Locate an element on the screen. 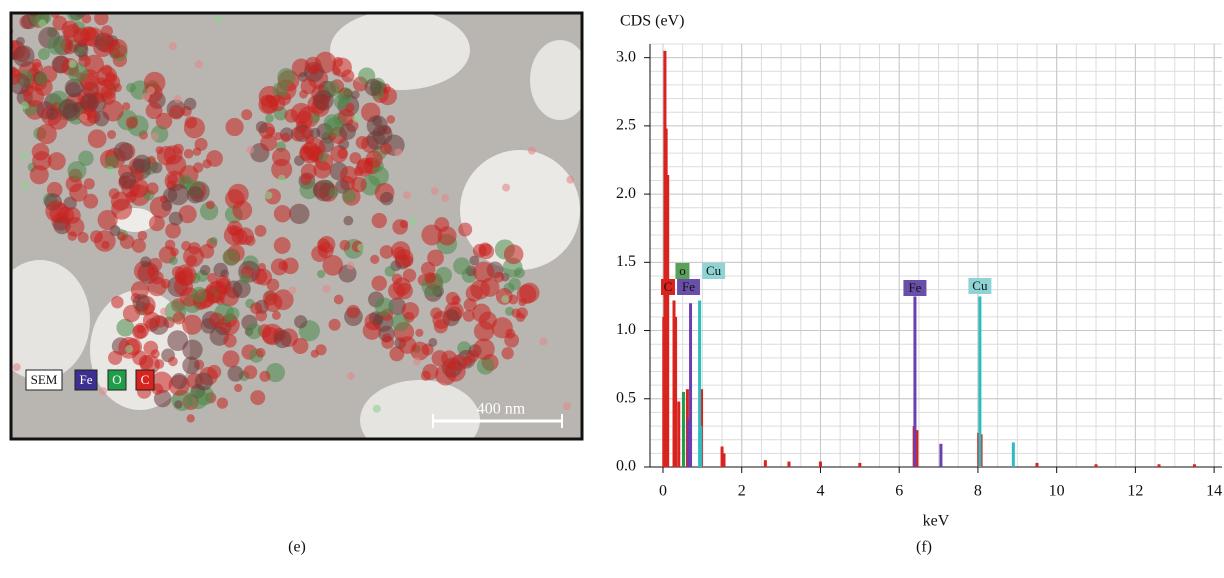 The image size is (1224, 578). x-tick-label: 8 is located at coordinates (978, 491).